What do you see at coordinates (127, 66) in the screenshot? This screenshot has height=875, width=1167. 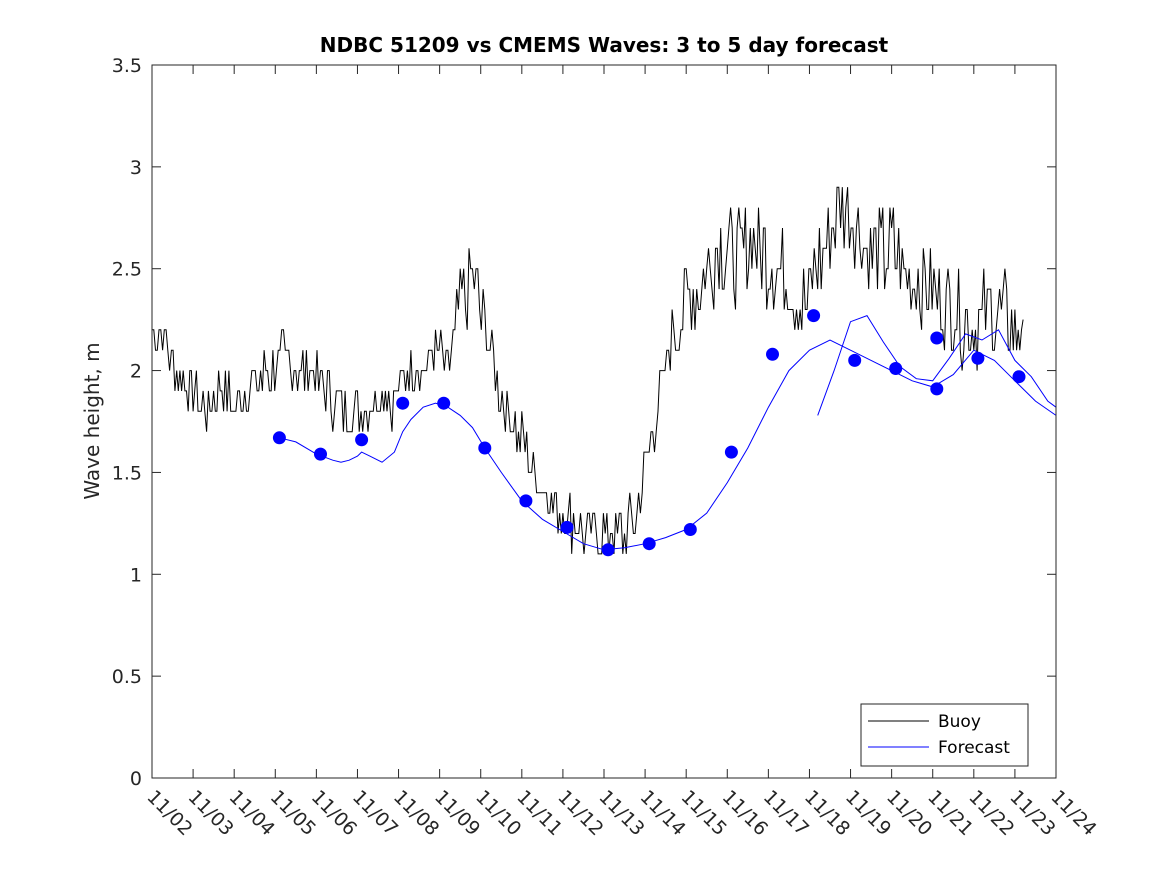 I see `y-tick-label: 3.5` at bounding box center [127, 66].